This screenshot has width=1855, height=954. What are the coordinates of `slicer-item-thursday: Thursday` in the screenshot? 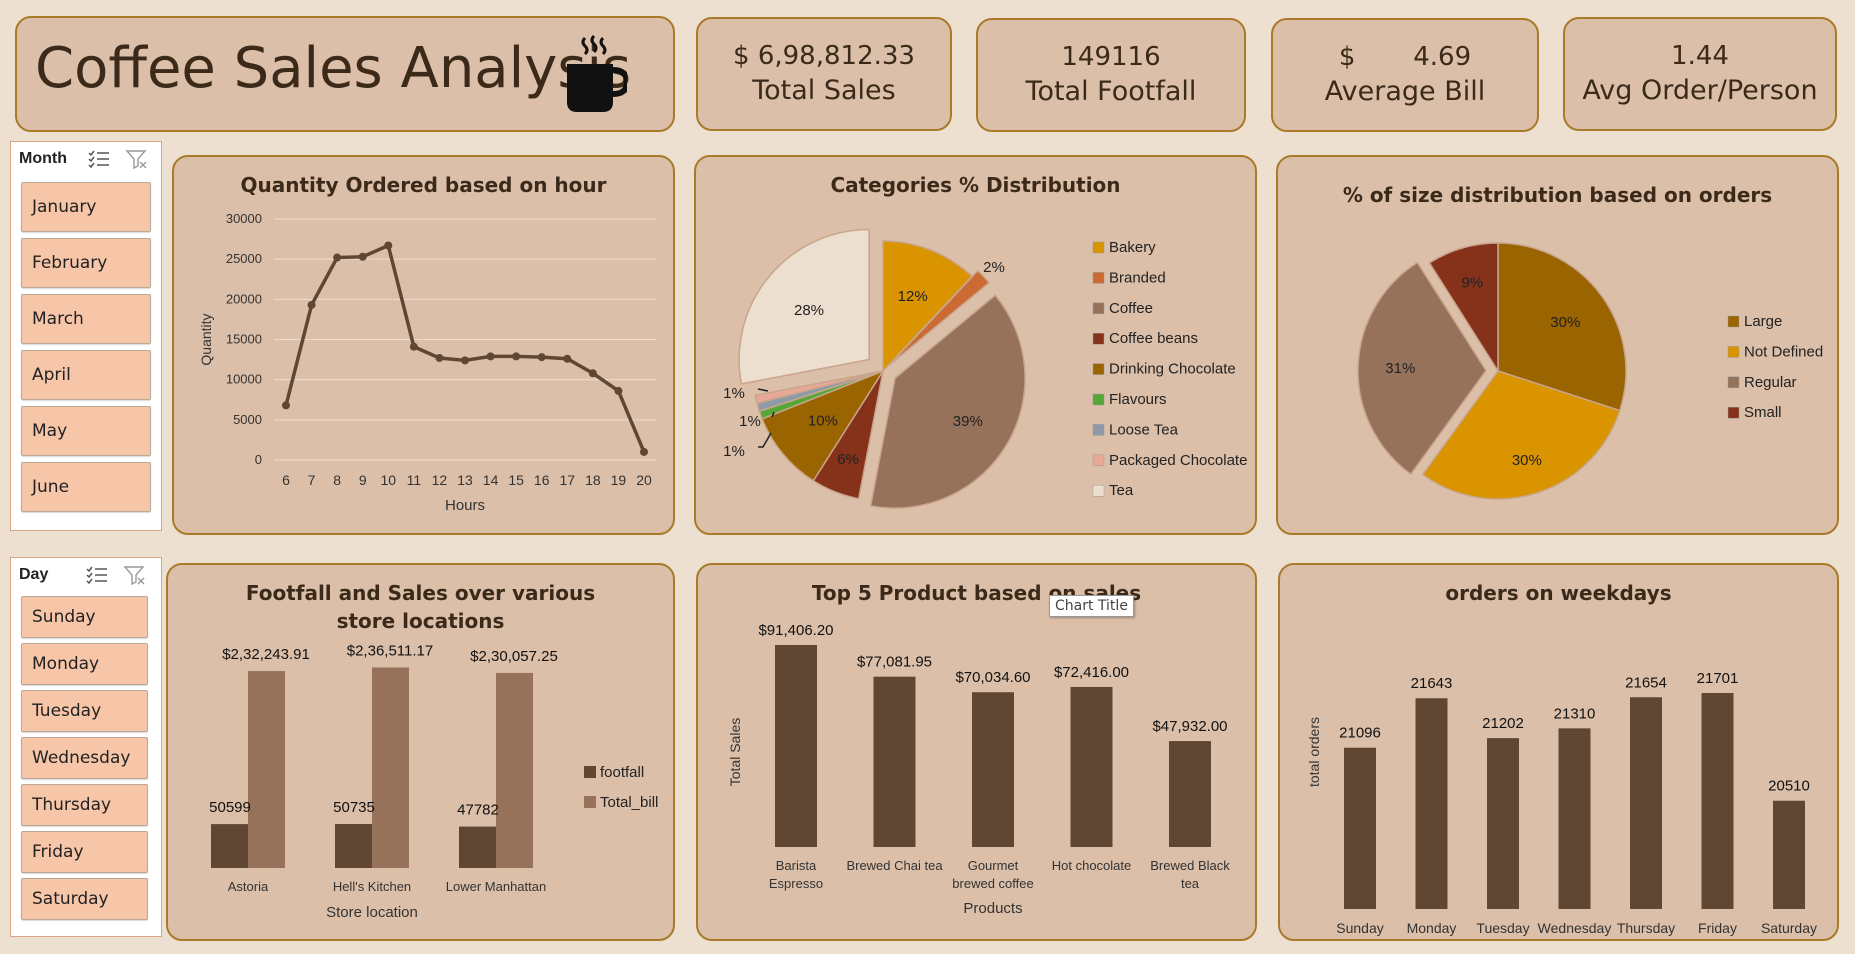 It's located at (84, 805).